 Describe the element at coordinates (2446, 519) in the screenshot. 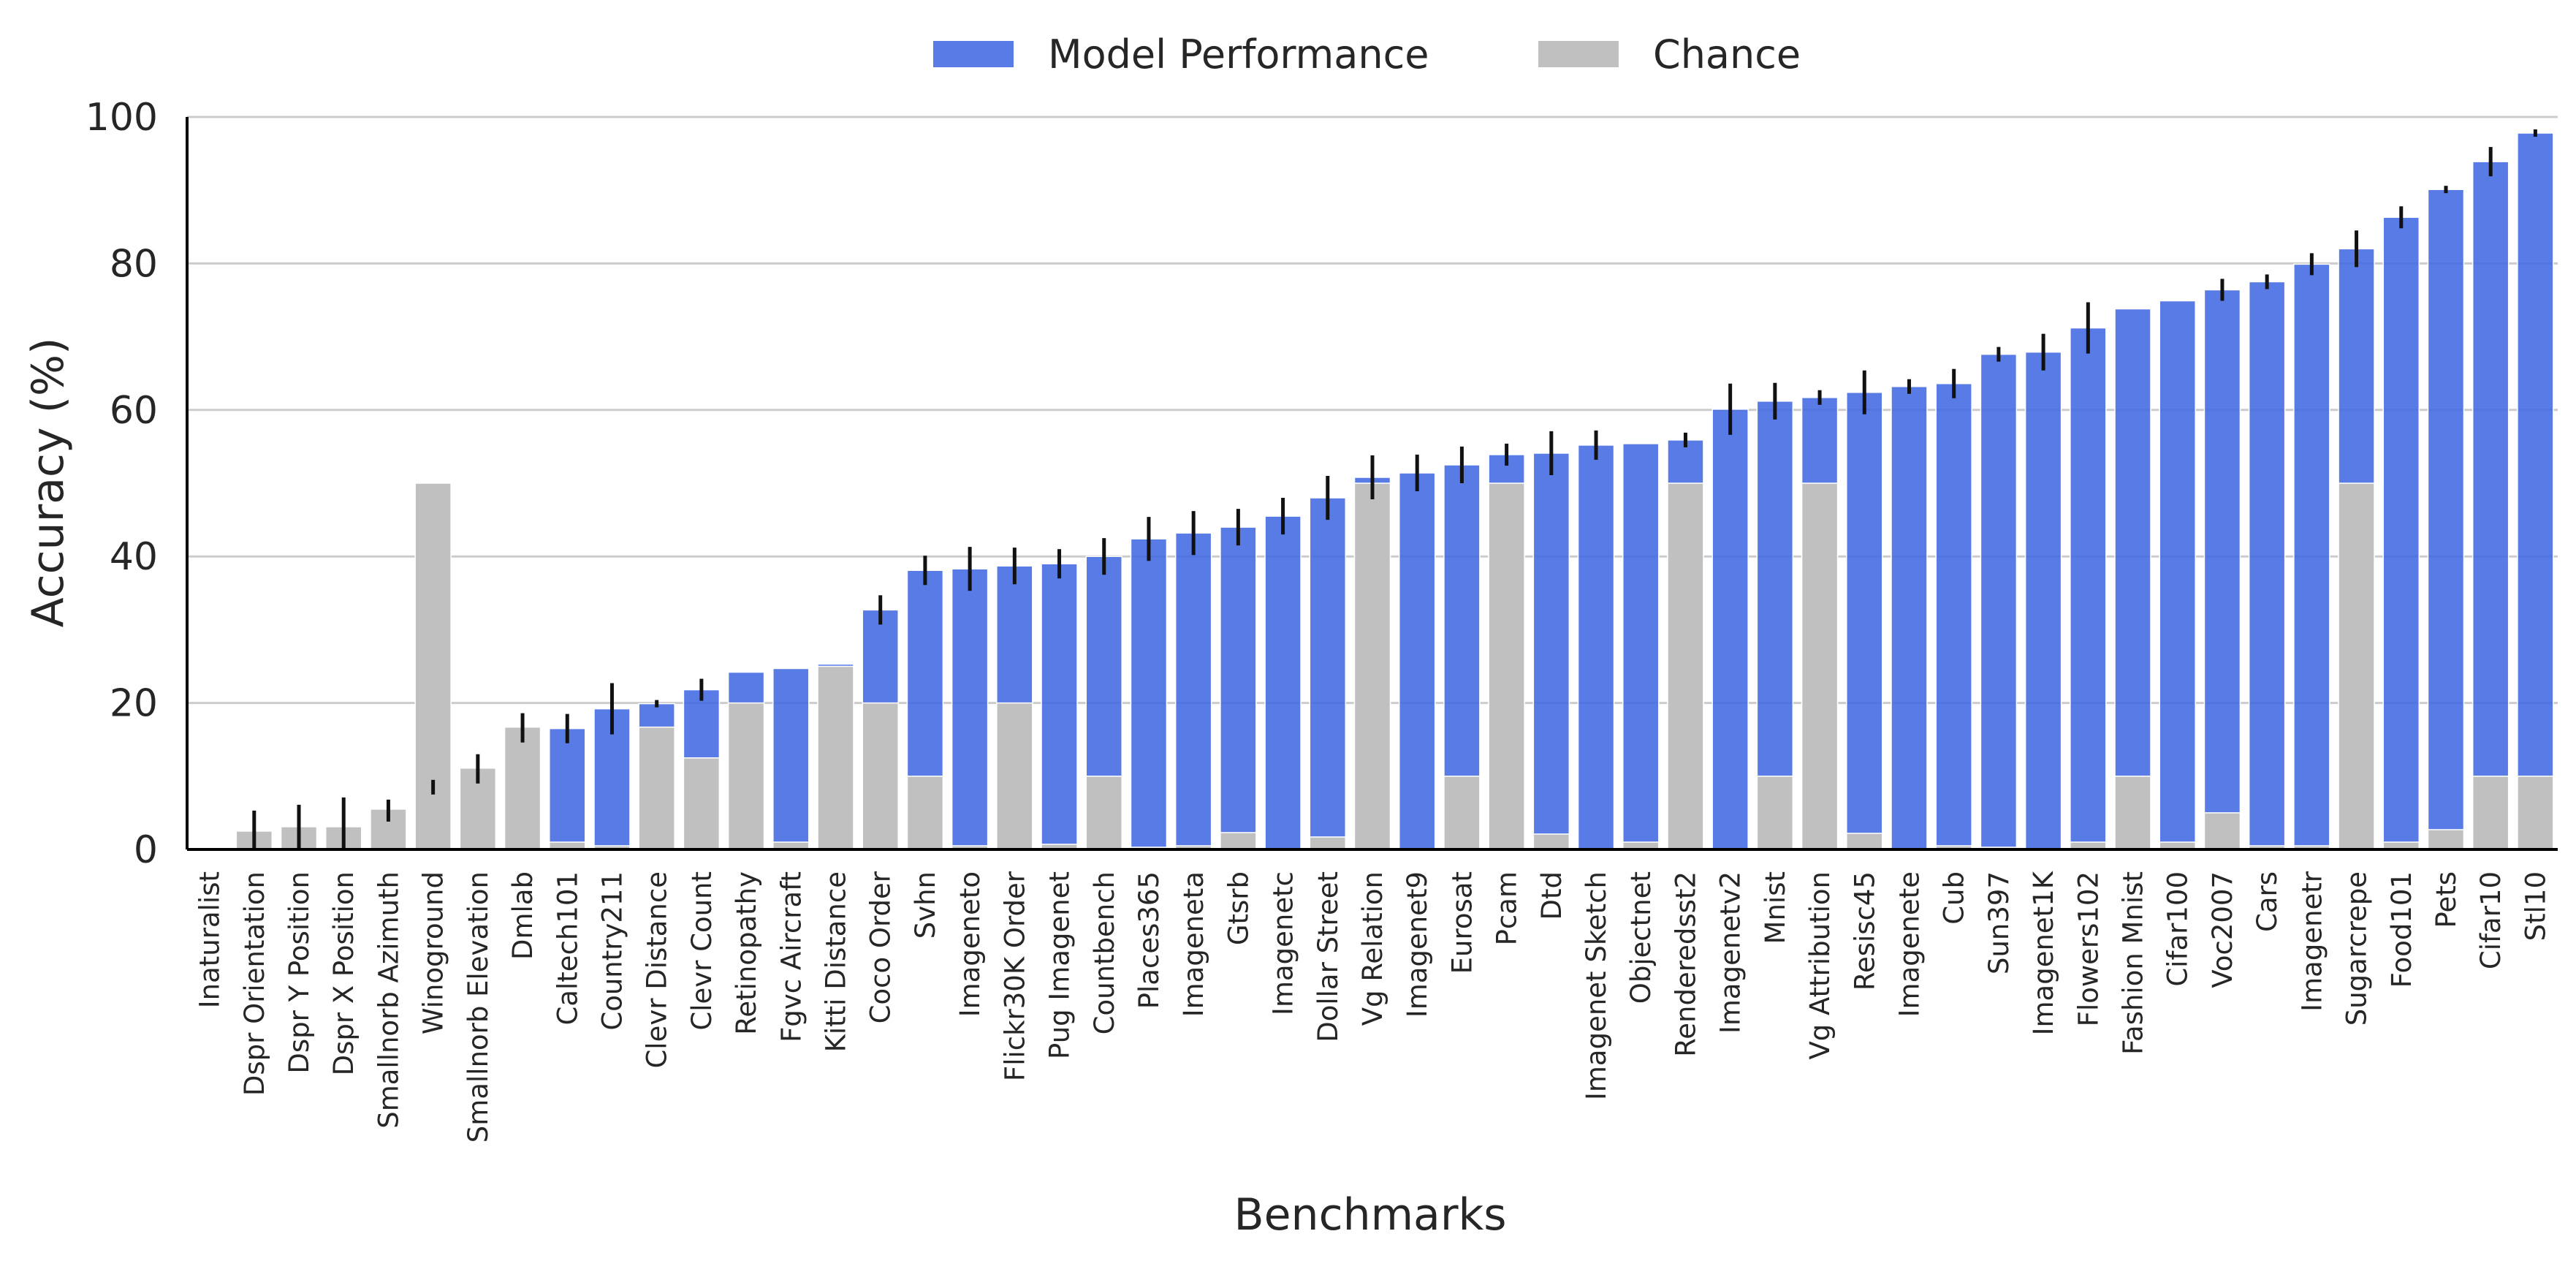

I see `bar-model-pets` at that location.